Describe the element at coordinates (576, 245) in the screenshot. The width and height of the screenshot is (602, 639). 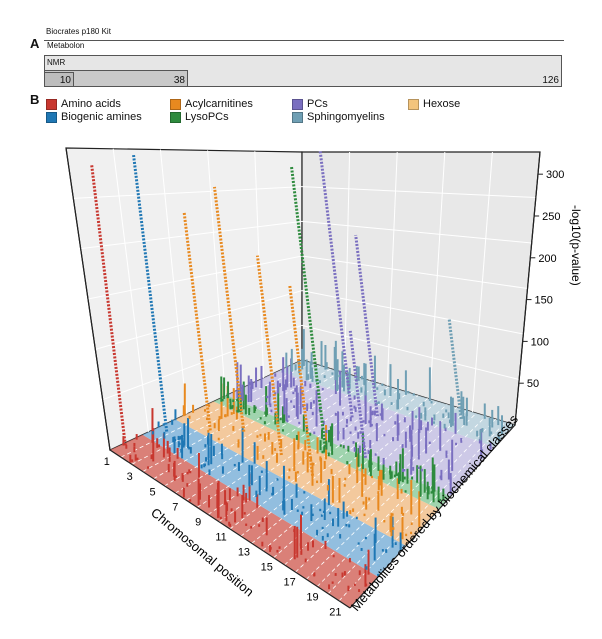
I see `z-axis-label: -log10(p-value)` at that location.